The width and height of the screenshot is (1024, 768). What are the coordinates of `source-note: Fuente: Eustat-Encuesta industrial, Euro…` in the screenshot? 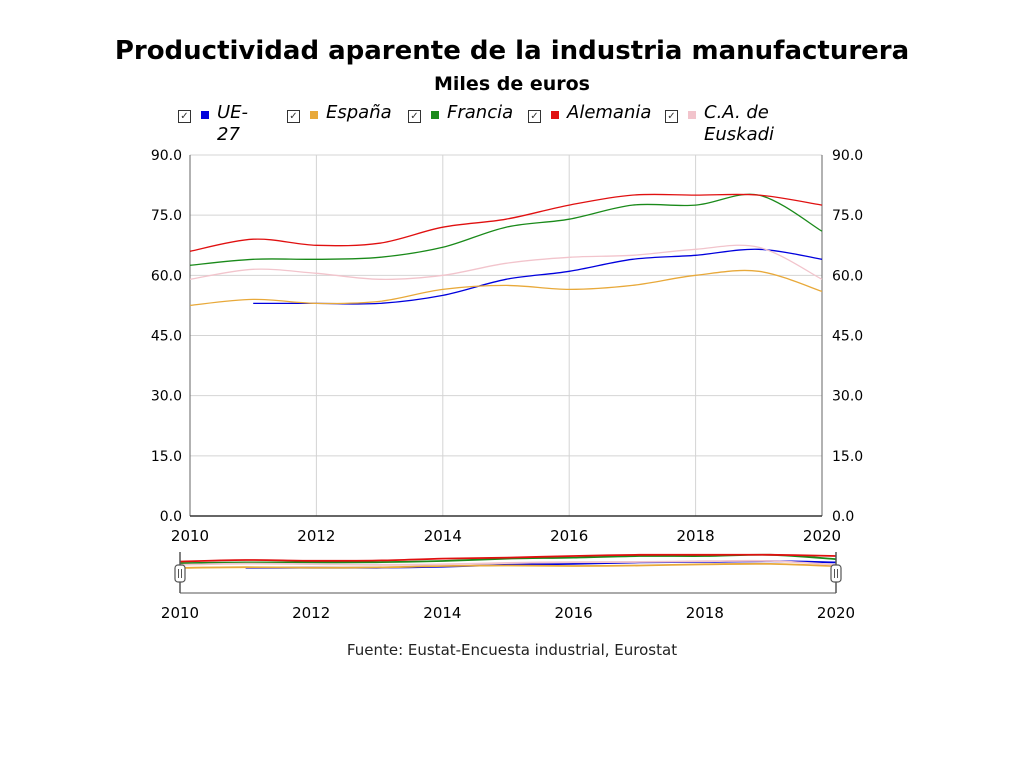 It's located at (512, 650).